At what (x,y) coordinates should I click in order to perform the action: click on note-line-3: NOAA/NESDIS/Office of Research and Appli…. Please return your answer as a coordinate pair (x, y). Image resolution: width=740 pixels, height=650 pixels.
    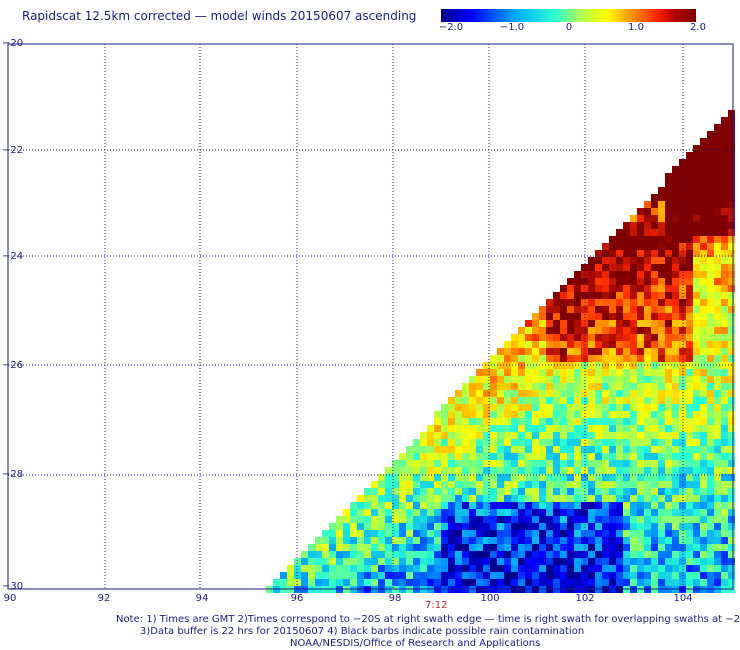
    Looking at the image, I should click on (415, 643).